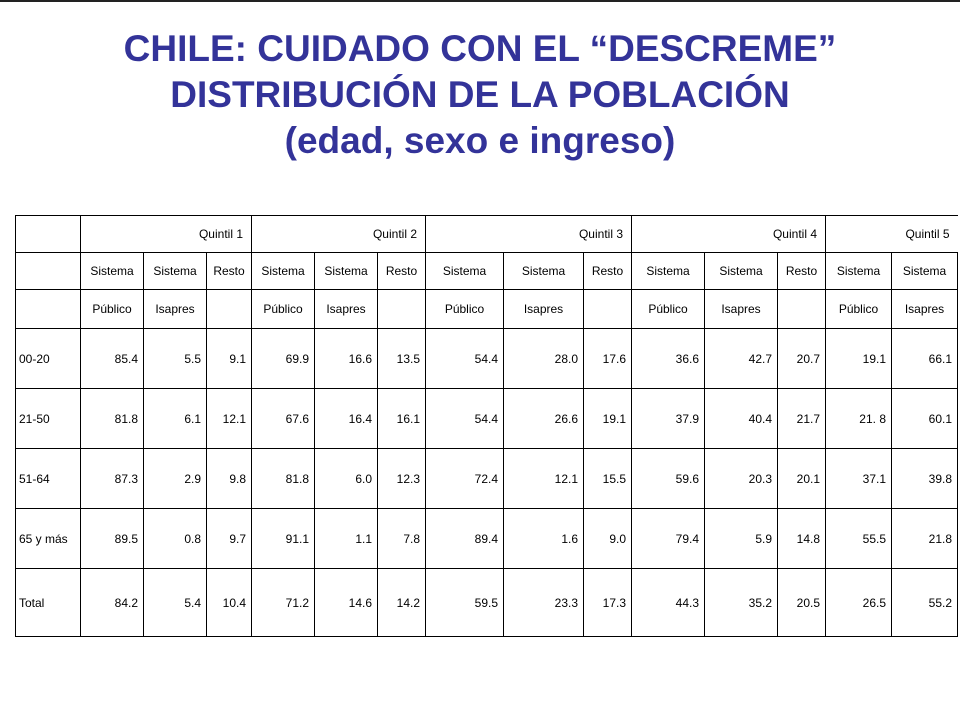  I want to click on value-cell: 16.4, so click(346, 418).